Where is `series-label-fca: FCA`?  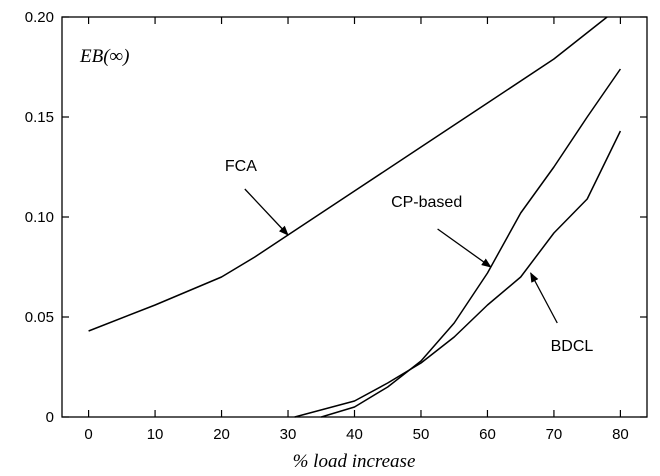
series-label-fca: FCA is located at coordinates (241, 166).